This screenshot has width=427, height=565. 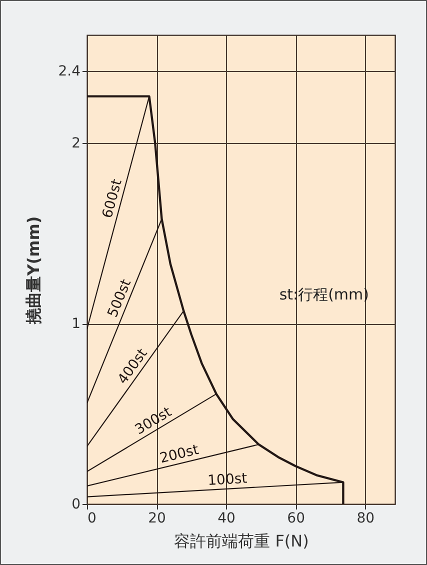 I want to click on text: 200st, so click(x=179, y=454).